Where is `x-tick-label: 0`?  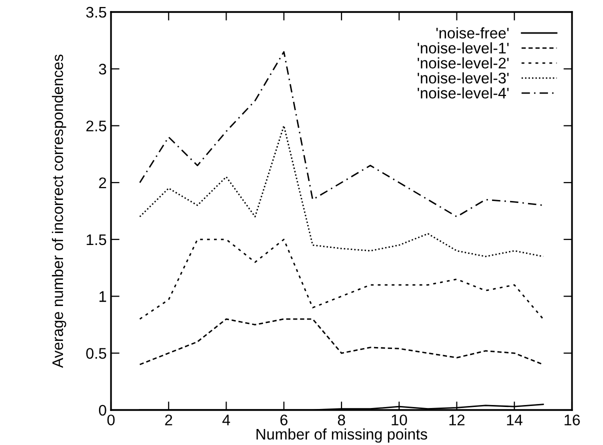
x-tick-label: 0 is located at coordinates (111, 420).